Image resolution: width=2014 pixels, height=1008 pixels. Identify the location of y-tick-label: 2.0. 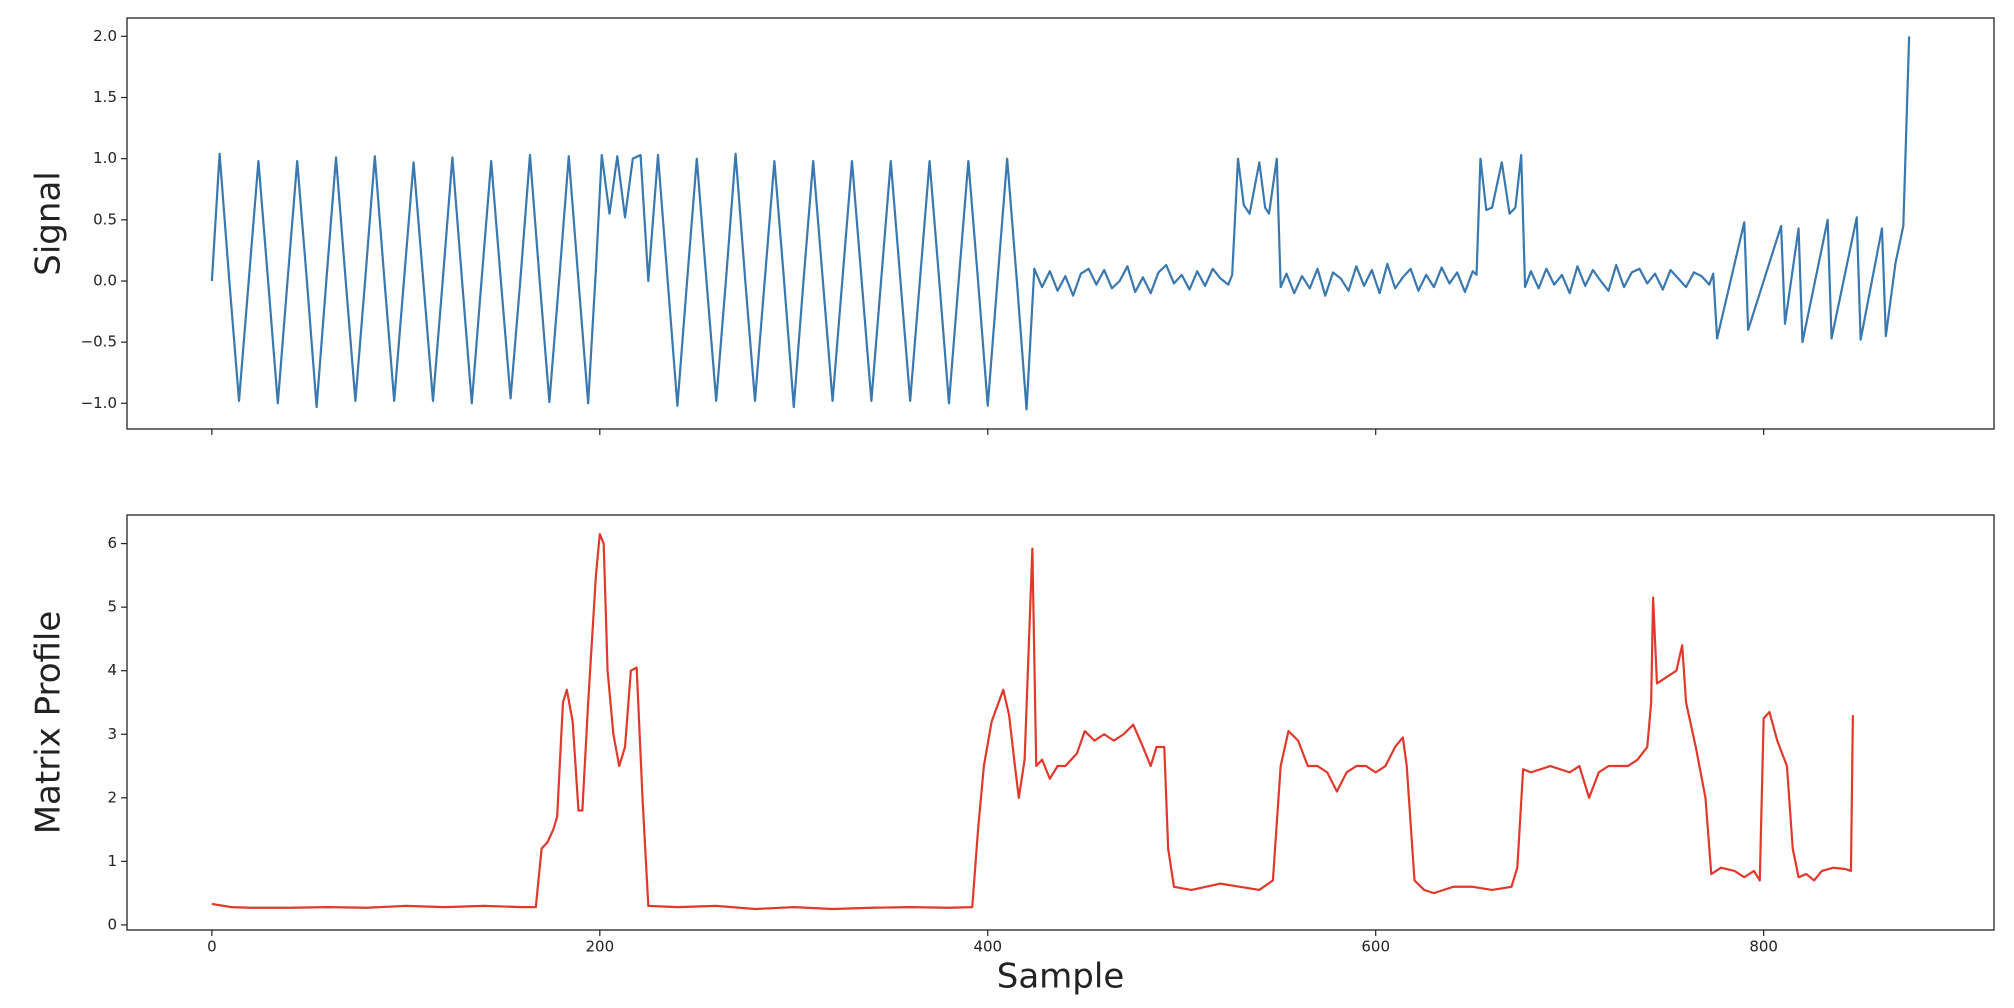
(105, 36).